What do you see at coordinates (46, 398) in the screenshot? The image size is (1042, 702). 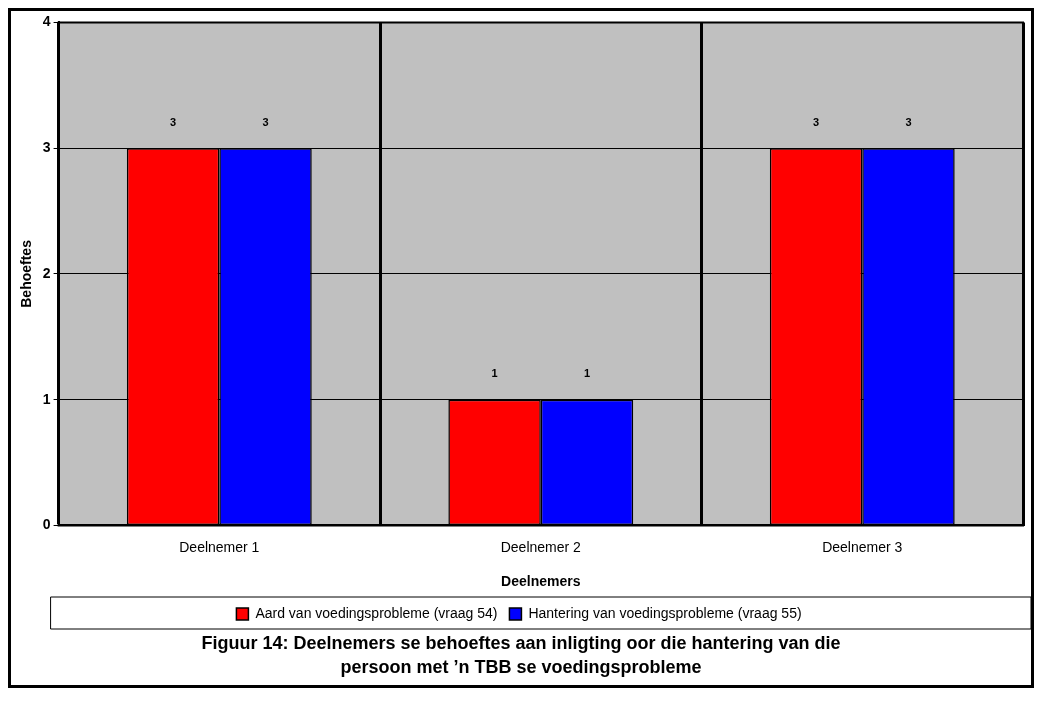 I see `y-tick-label: 1` at bounding box center [46, 398].